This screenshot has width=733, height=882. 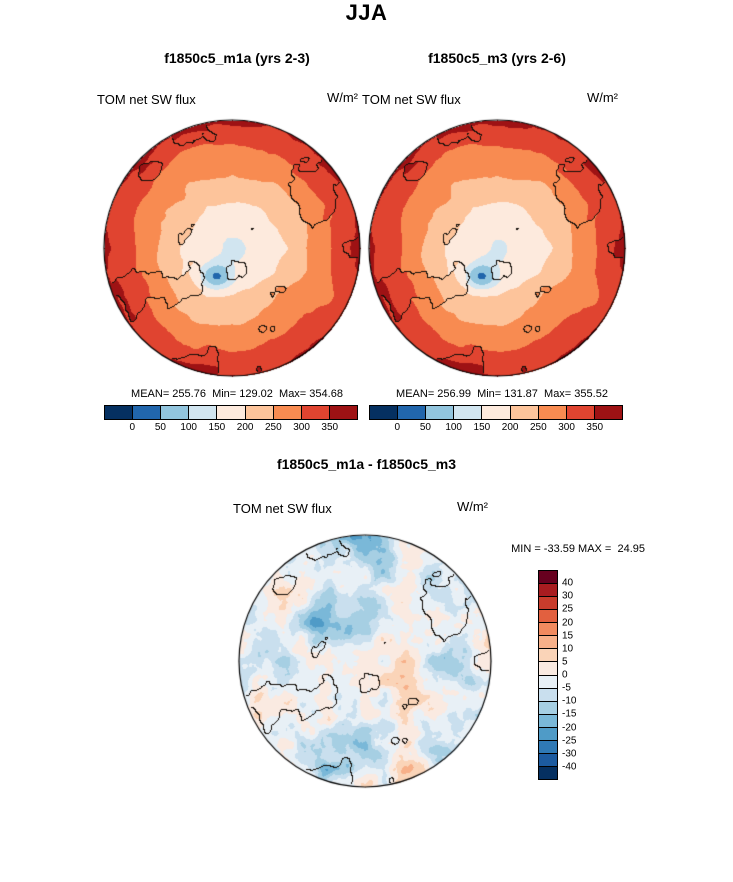 What do you see at coordinates (566, 688) in the screenshot?
I see `colorbar-tick-label: -5` at bounding box center [566, 688].